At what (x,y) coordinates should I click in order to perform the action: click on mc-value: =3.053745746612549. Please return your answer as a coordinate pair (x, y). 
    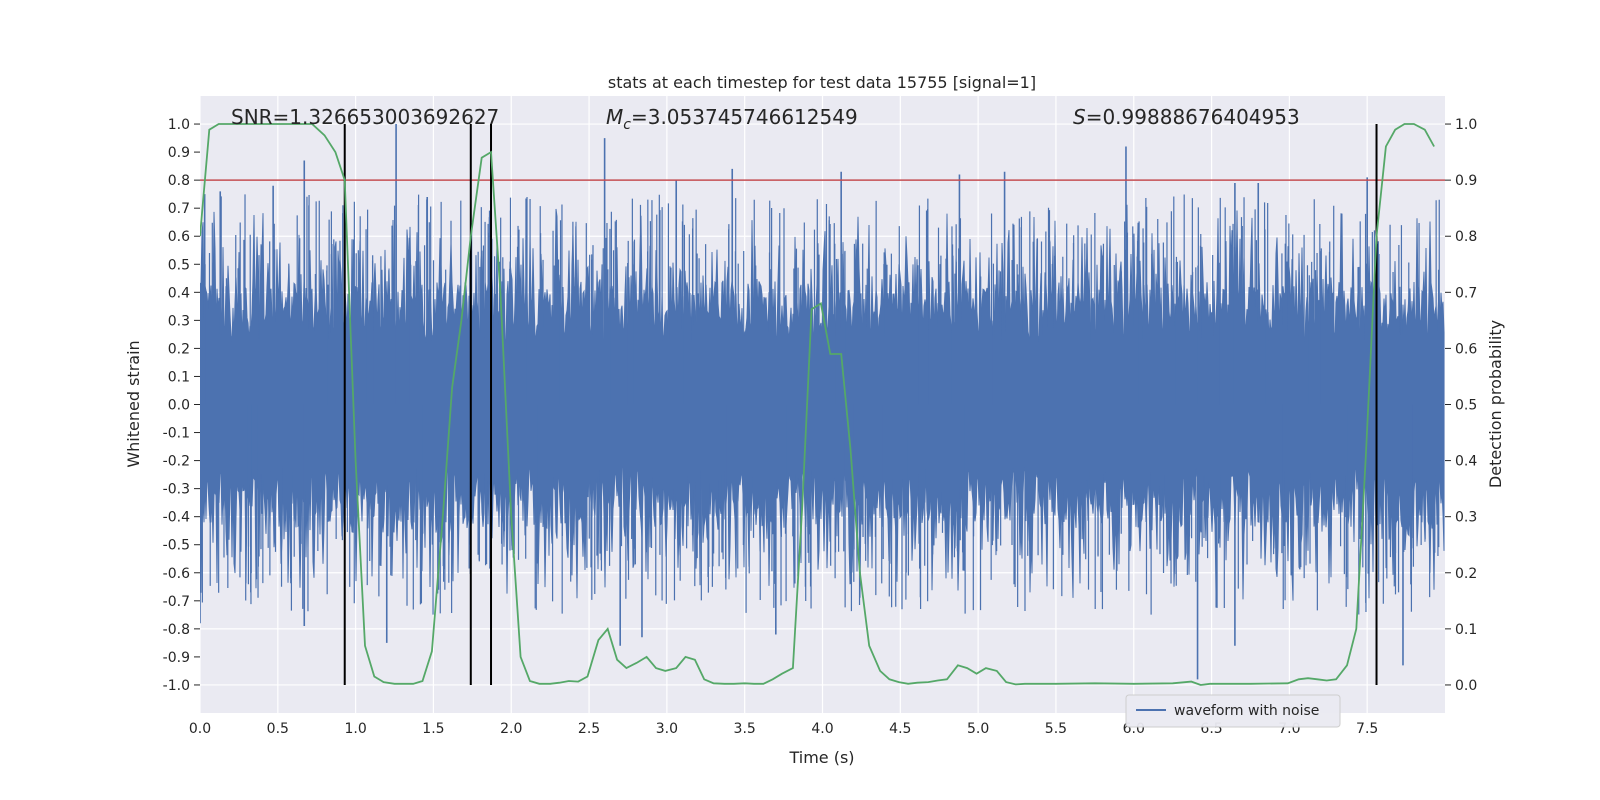
    Looking at the image, I should click on (744, 117).